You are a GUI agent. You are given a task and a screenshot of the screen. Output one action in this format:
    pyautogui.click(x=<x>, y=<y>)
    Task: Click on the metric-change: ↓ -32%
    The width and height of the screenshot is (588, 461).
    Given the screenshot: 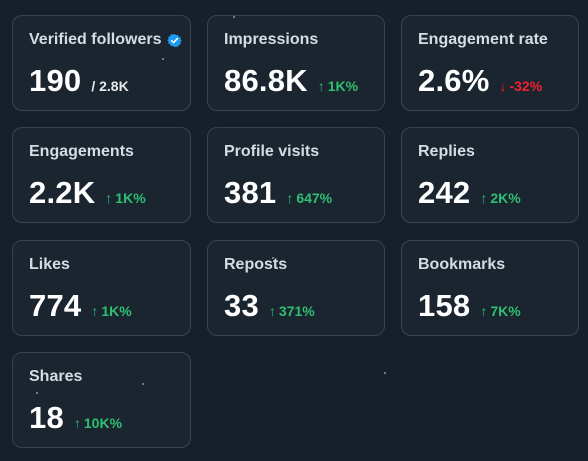 What is the action you would take?
    pyautogui.click(x=521, y=86)
    